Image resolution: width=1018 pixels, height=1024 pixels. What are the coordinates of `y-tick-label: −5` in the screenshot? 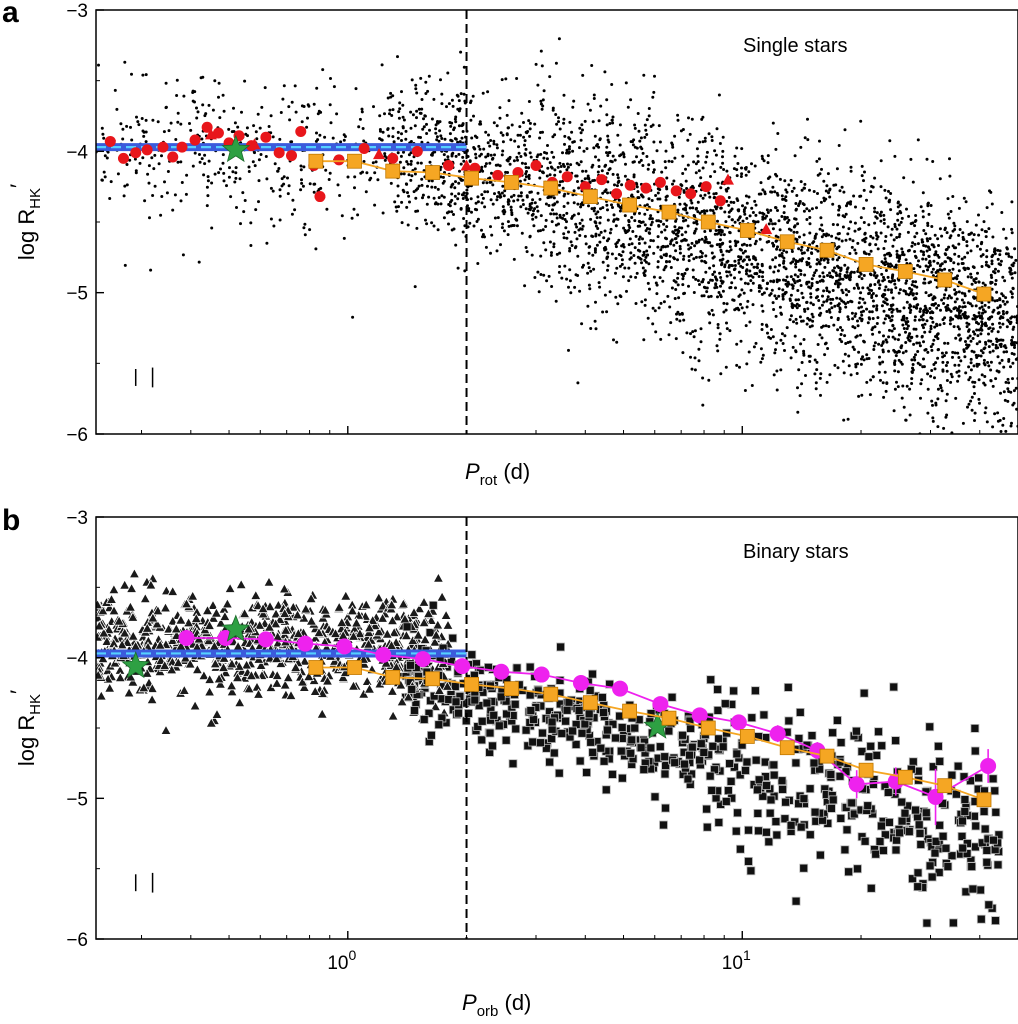 It's located at (77, 294).